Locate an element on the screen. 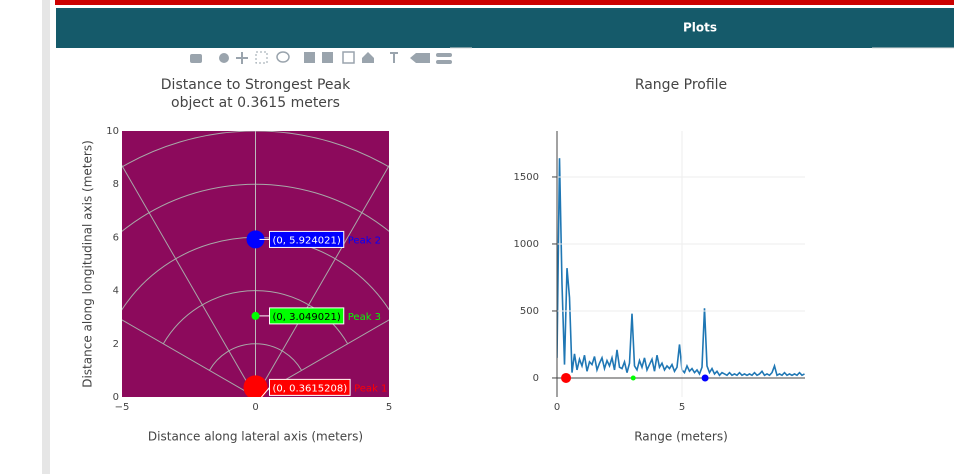 The image size is (954, 474). y-tick-label: 4 is located at coordinates (116, 291).